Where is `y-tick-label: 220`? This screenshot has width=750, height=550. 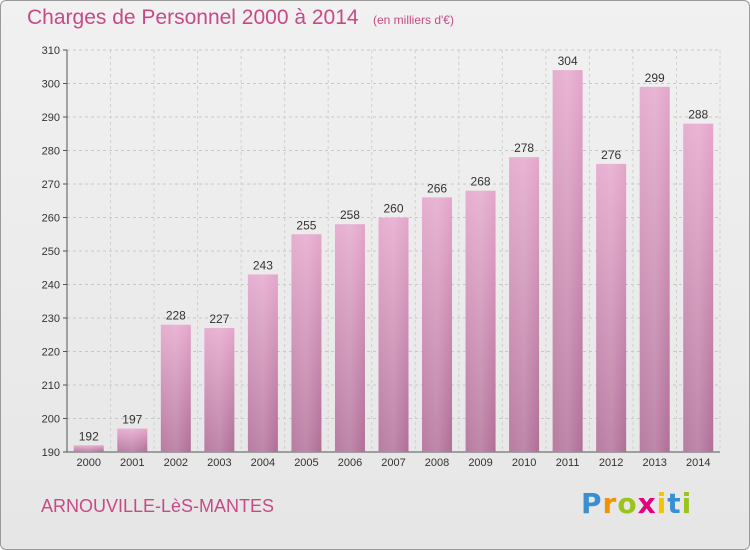
y-tick-label: 220 is located at coordinates (51, 353).